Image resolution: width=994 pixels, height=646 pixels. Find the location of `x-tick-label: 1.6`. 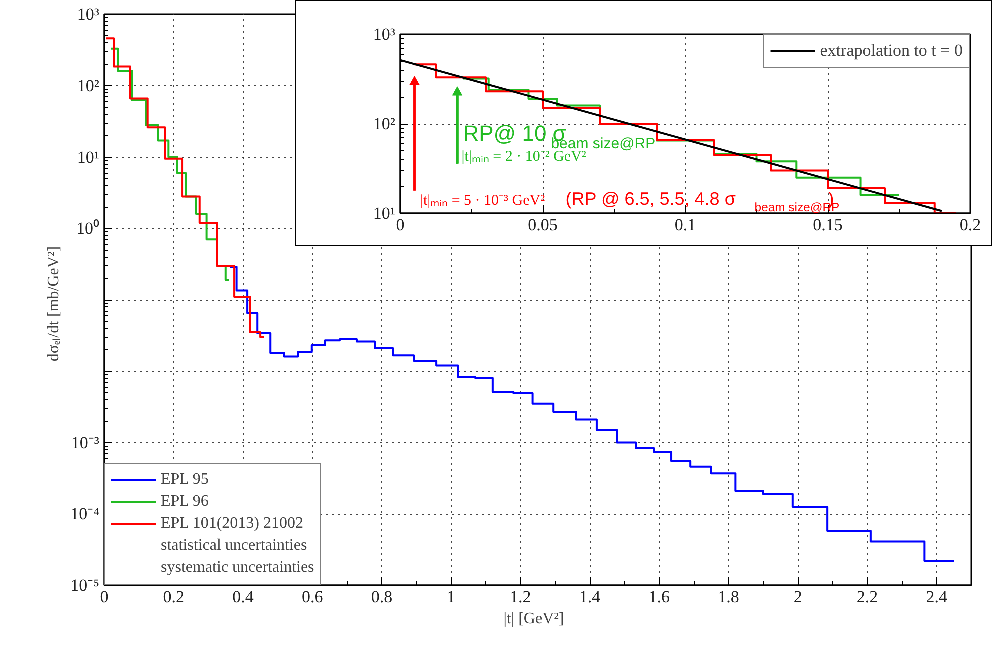

x-tick-label: 1.6 is located at coordinates (659, 597).